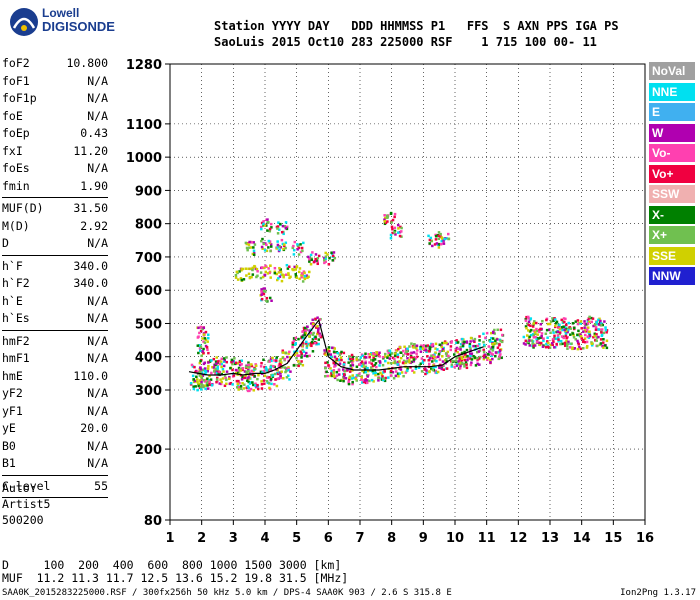 The height and width of the screenshot is (600, 700). Describe the element at coordinates (5, 243) in the screenshot. I see `param-key: D` at that location.